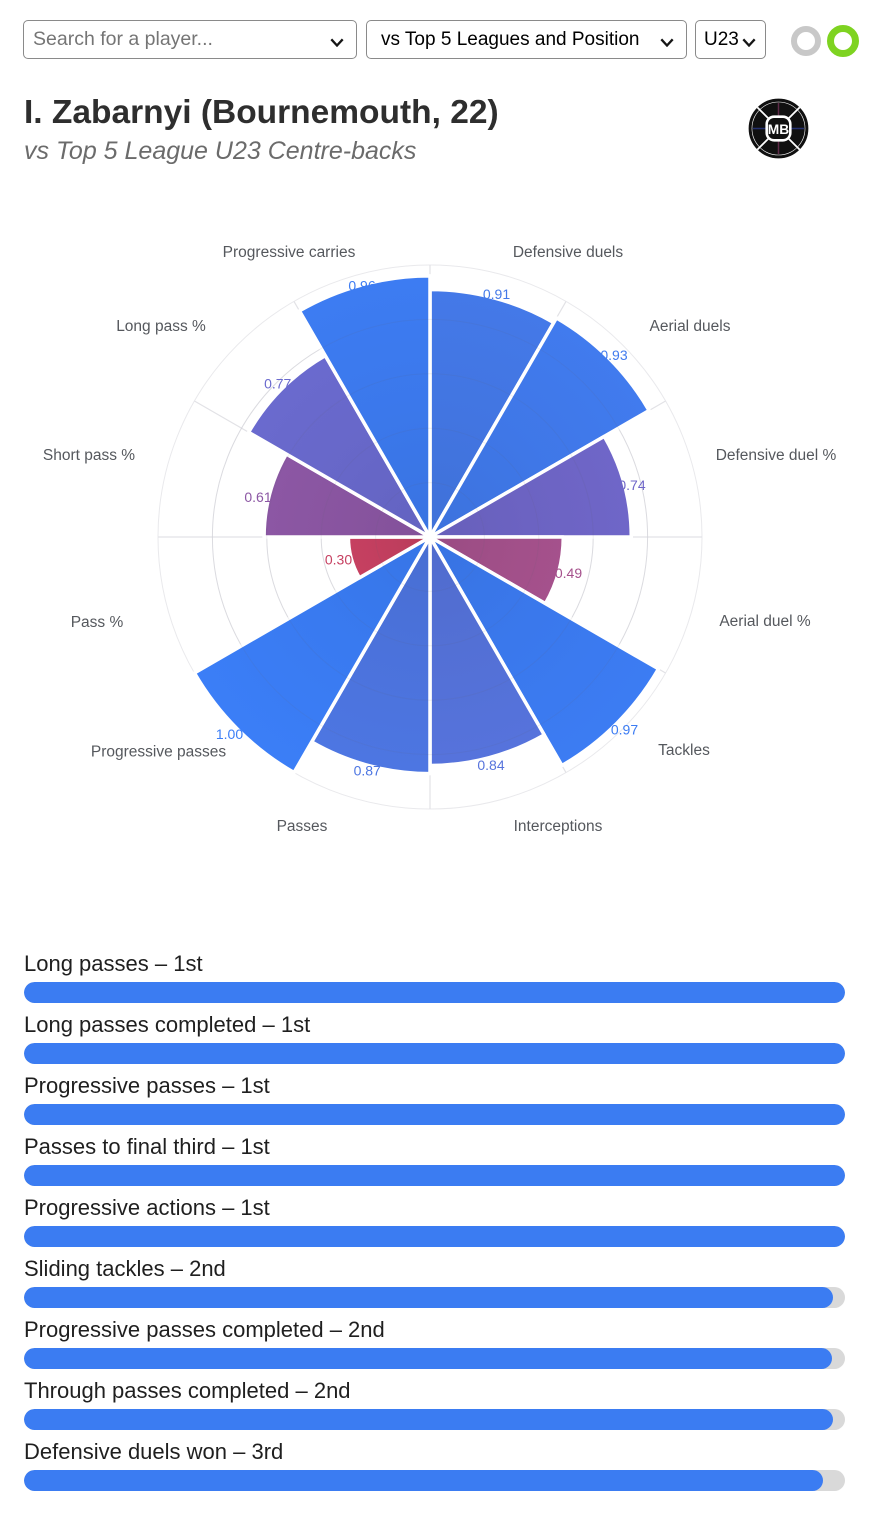  What do you see at coordinates (631, 485) in the screenshot?
I see `svg-text: 0.74` at bounding box center [631, 485].